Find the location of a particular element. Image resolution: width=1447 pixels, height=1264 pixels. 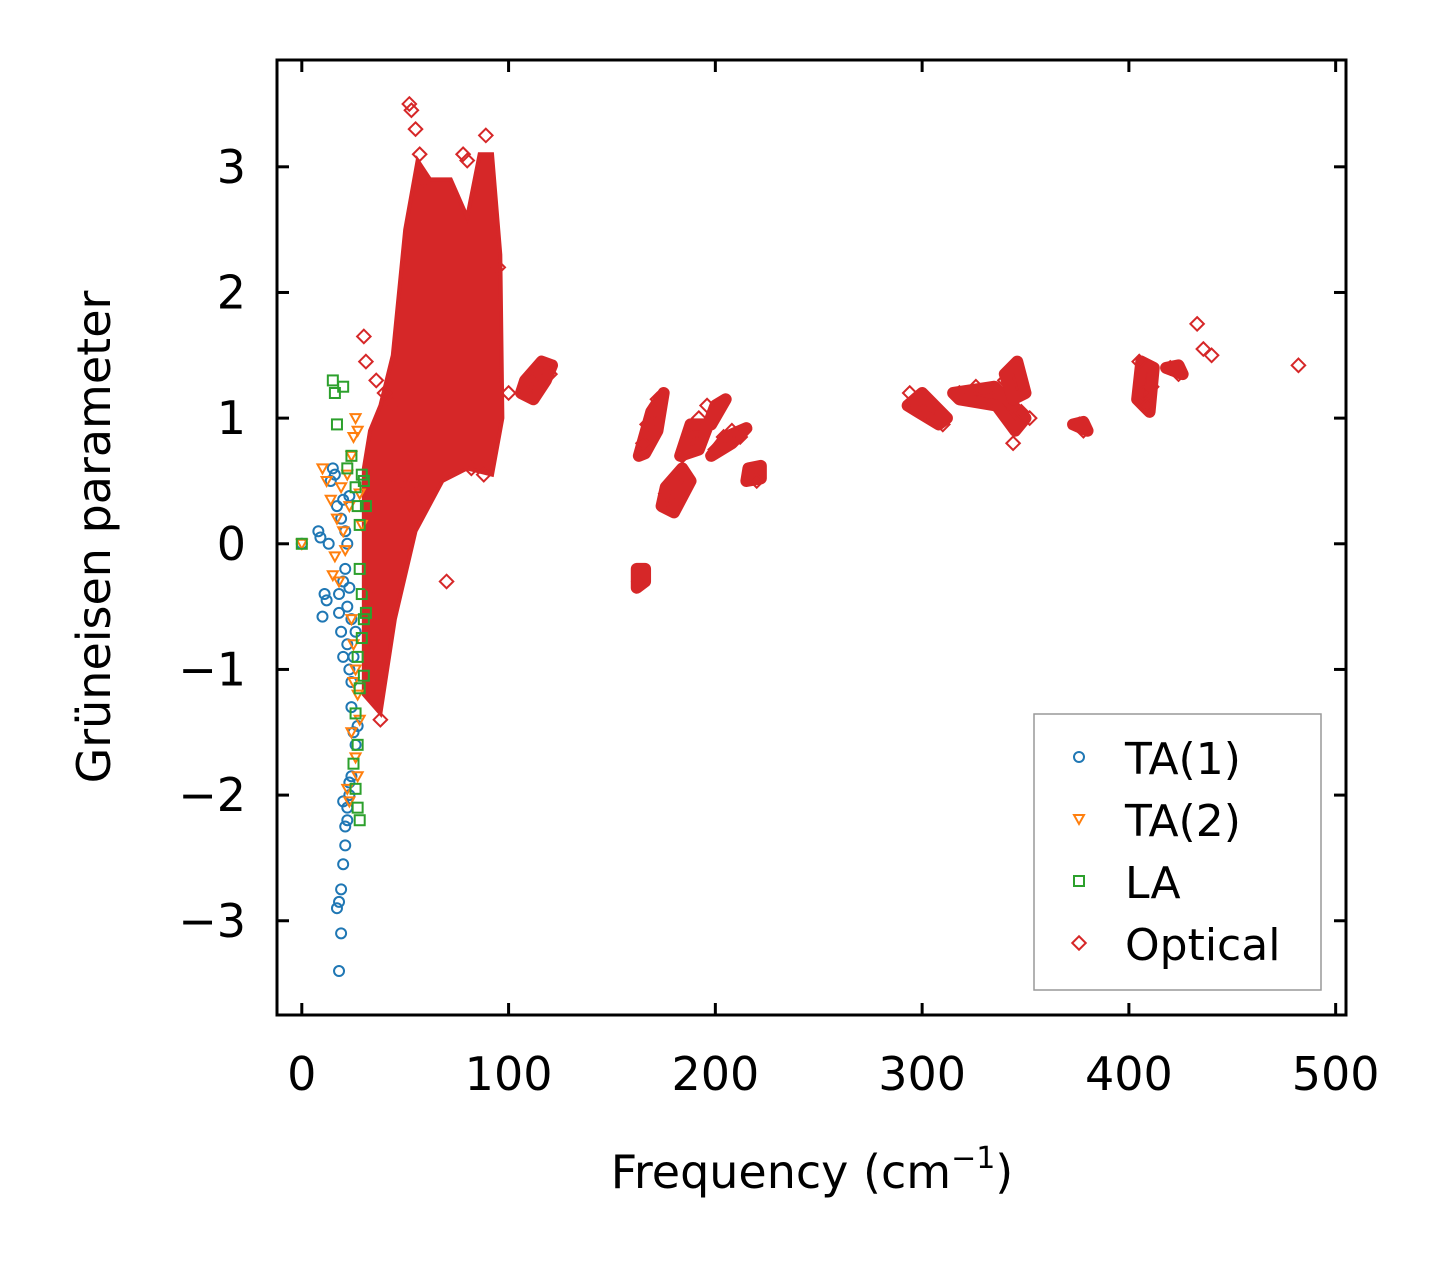

x-tick-label: 300 is located at coordinates (922, 1074).